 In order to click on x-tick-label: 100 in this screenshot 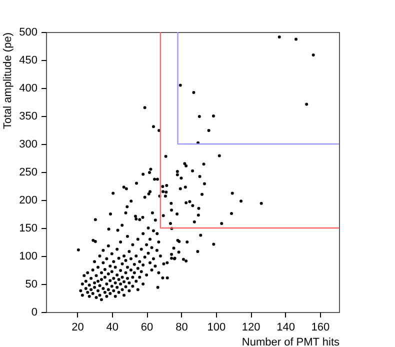, I will do `click(216, 328)`.